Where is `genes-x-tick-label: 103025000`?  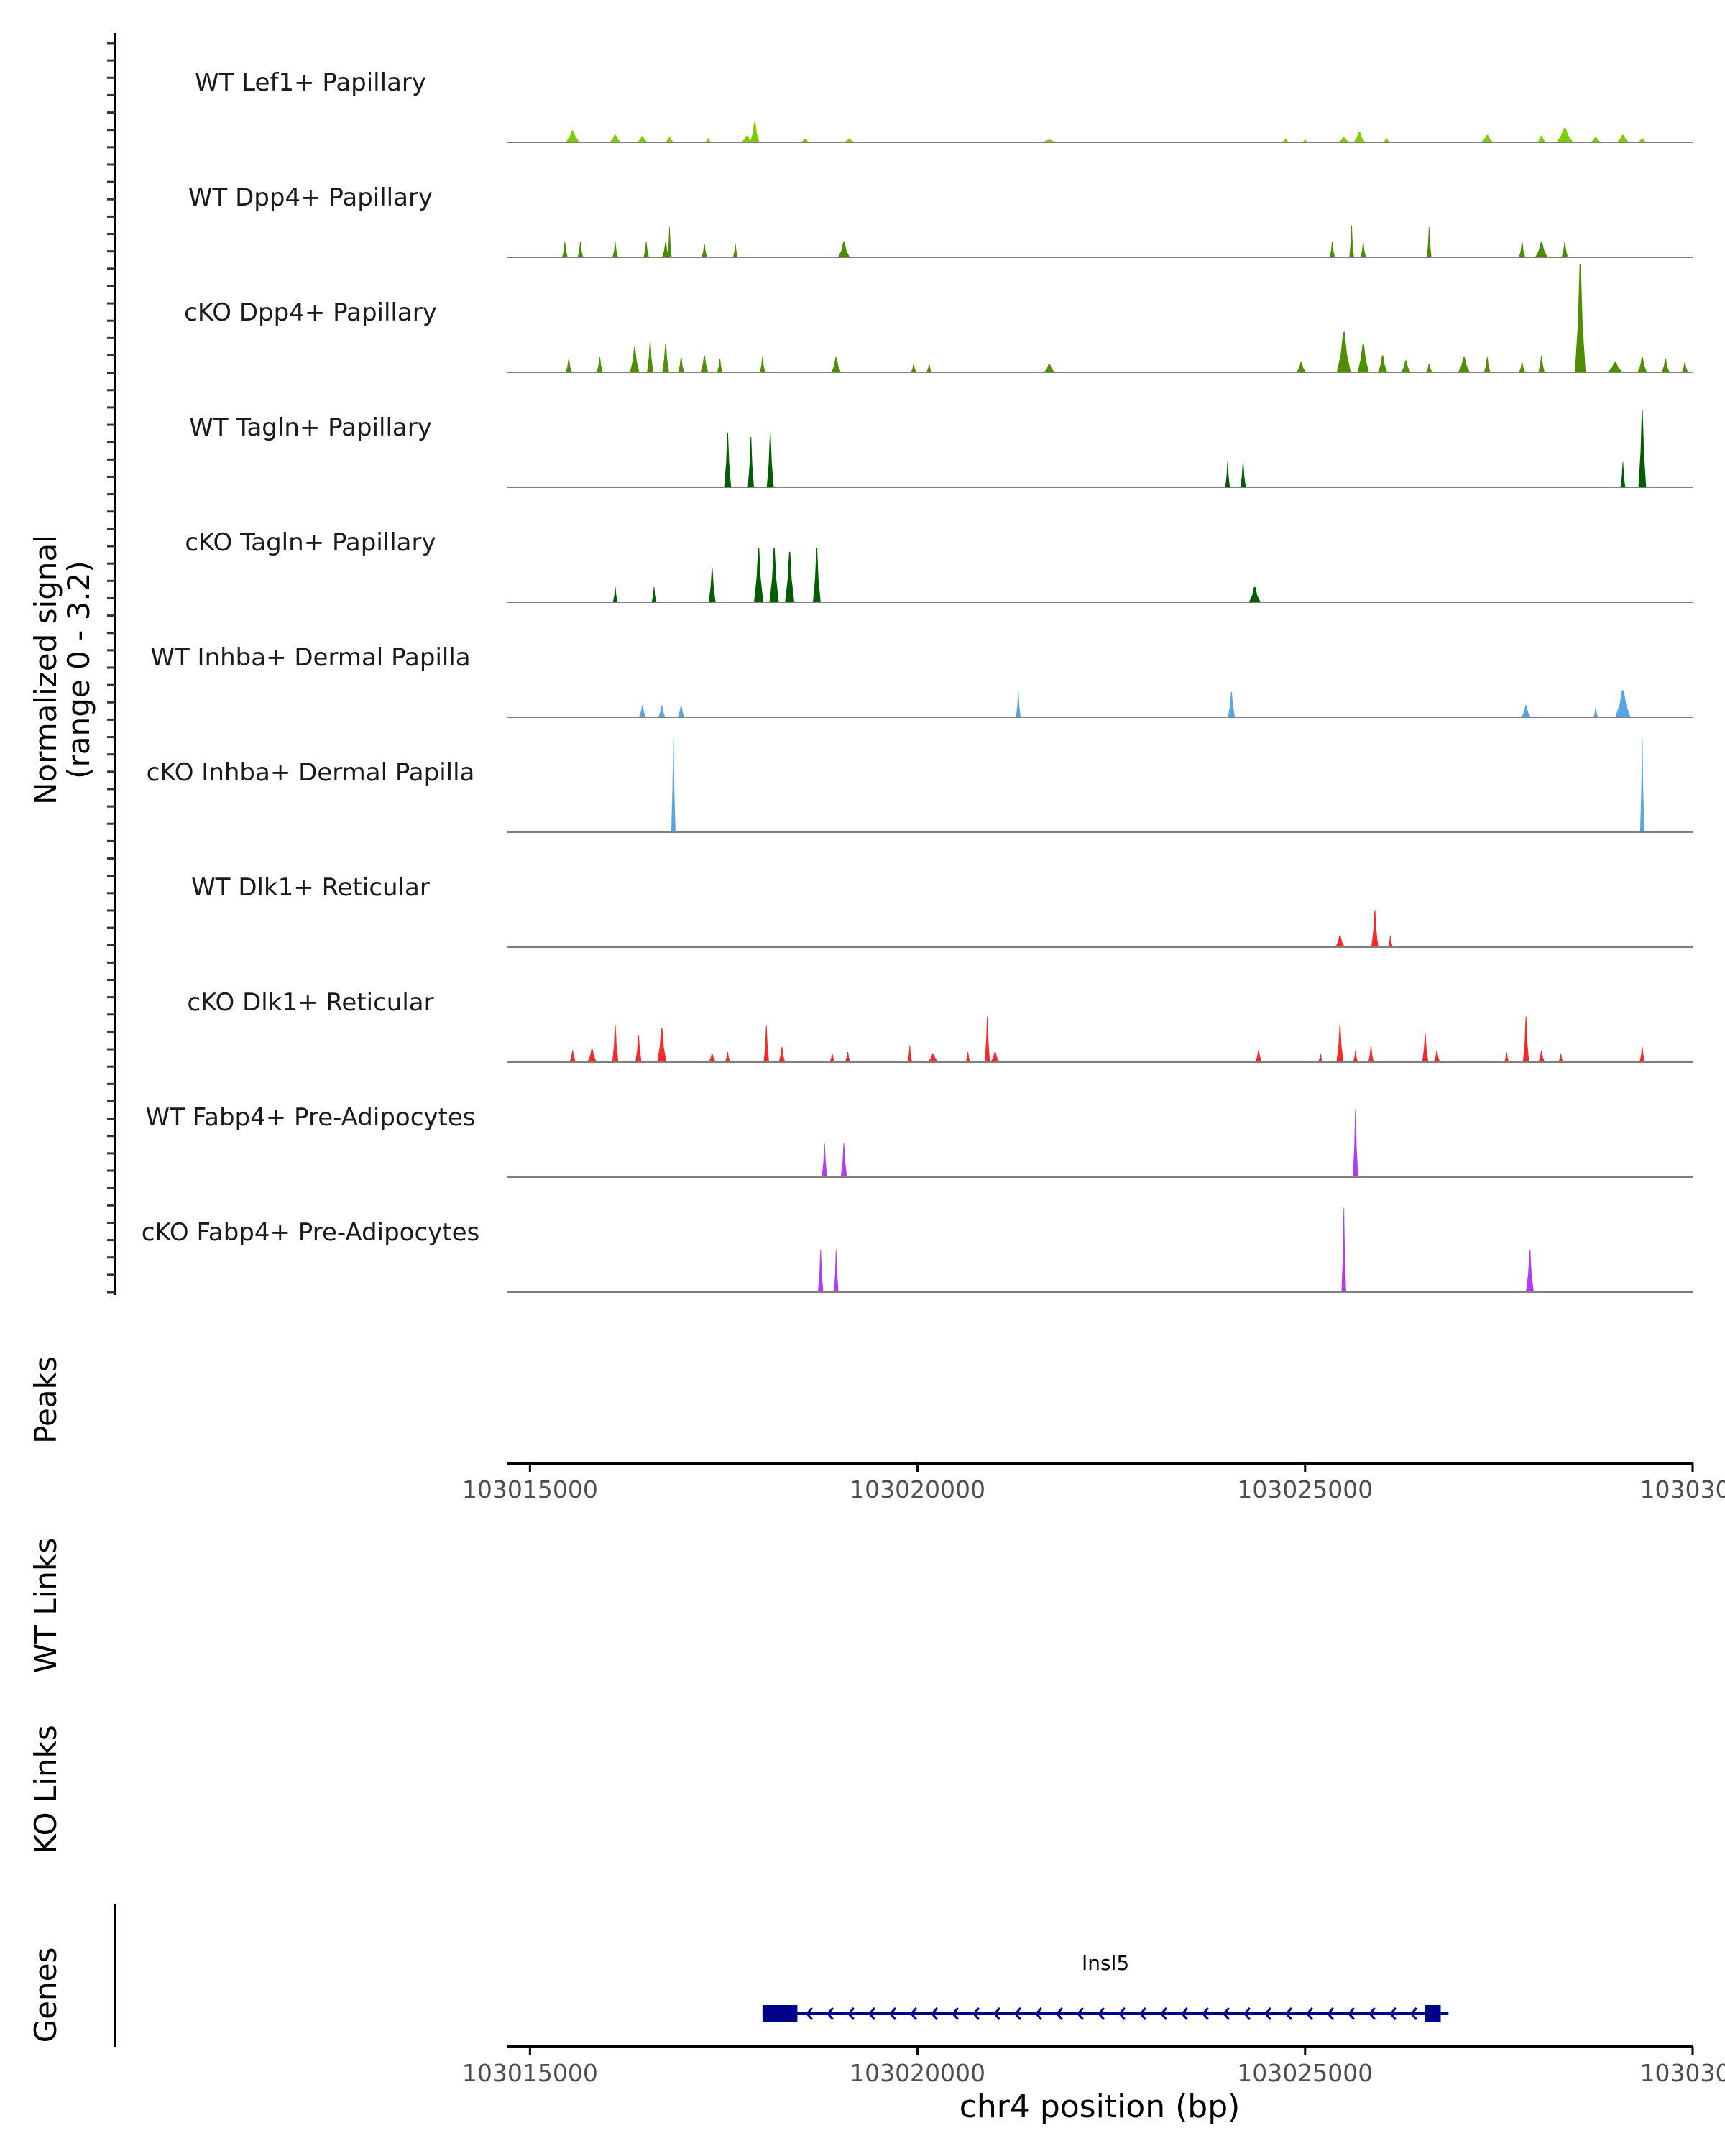
genes-x-tick-label: 103025000 is located at coordinates (1305, 2073).